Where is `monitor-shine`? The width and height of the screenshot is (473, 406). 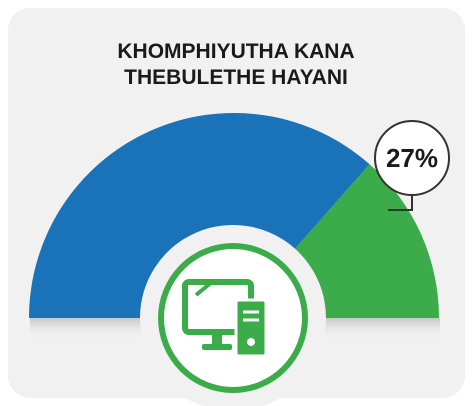 monitor-shine is located at coordinates (204, 288).